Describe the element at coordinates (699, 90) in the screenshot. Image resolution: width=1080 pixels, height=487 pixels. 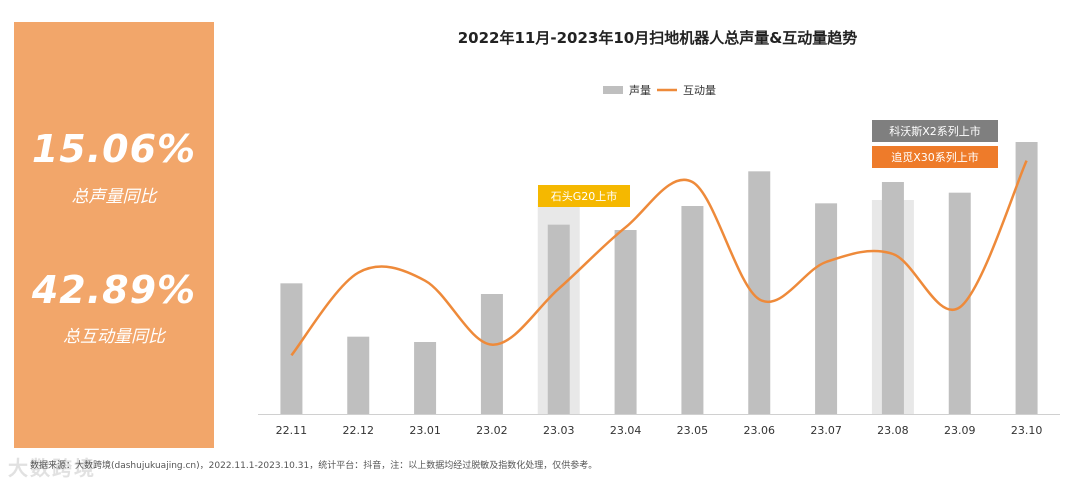
I see `legend-label-interaction: 互动量` at that location.